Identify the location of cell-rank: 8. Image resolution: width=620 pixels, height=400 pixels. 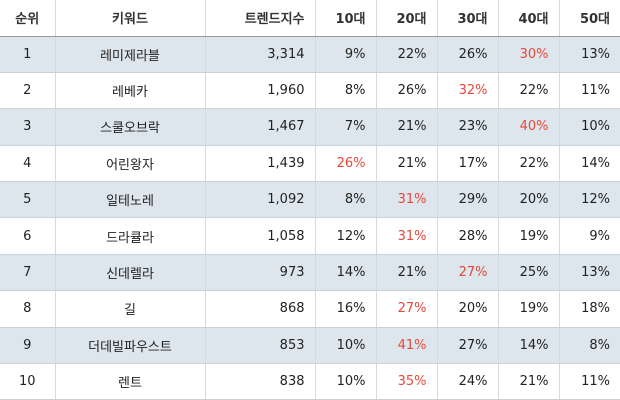
(28, 309).